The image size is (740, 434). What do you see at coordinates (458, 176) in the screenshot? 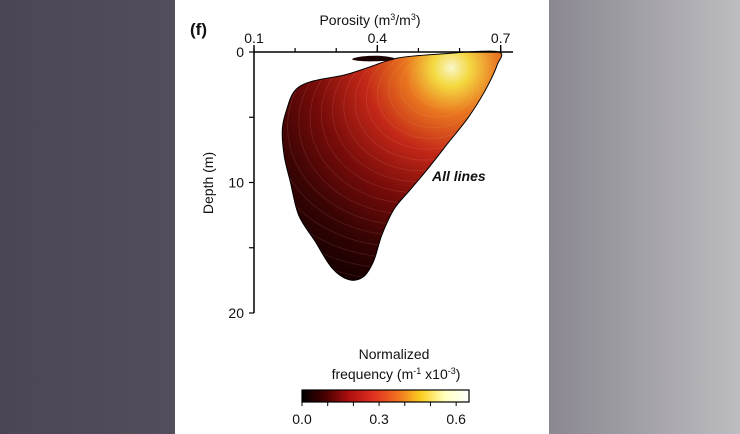
I see `annotation-all-lines: All lines` at bounding box center [458, 176].